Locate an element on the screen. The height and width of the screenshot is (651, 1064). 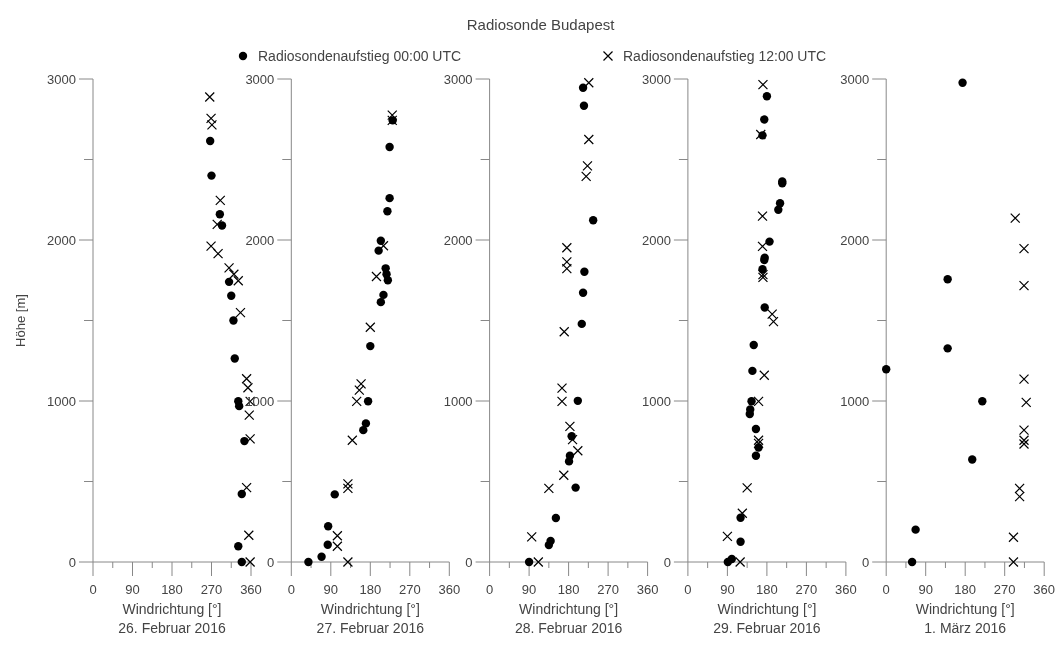
chart-title: Radiosonde Budapest is located at coordinates (541, 24).